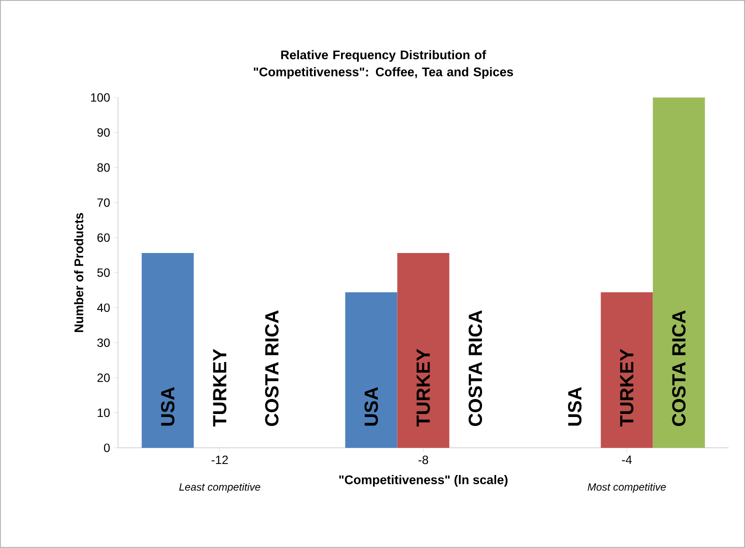  What do you see at coordinates (103, 167) in the screenshot?
I see `y-tick-label: 80` at bounding box center [103, 167].